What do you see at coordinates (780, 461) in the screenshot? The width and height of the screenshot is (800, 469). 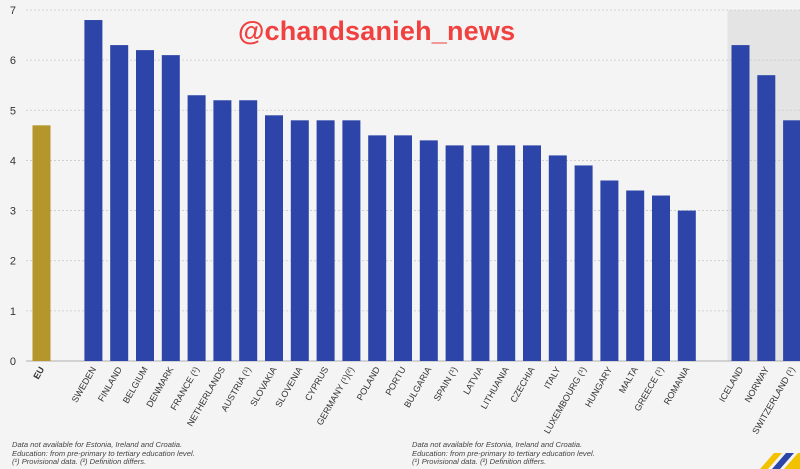 I see `logo-icon` at bounding box center [780, 461].